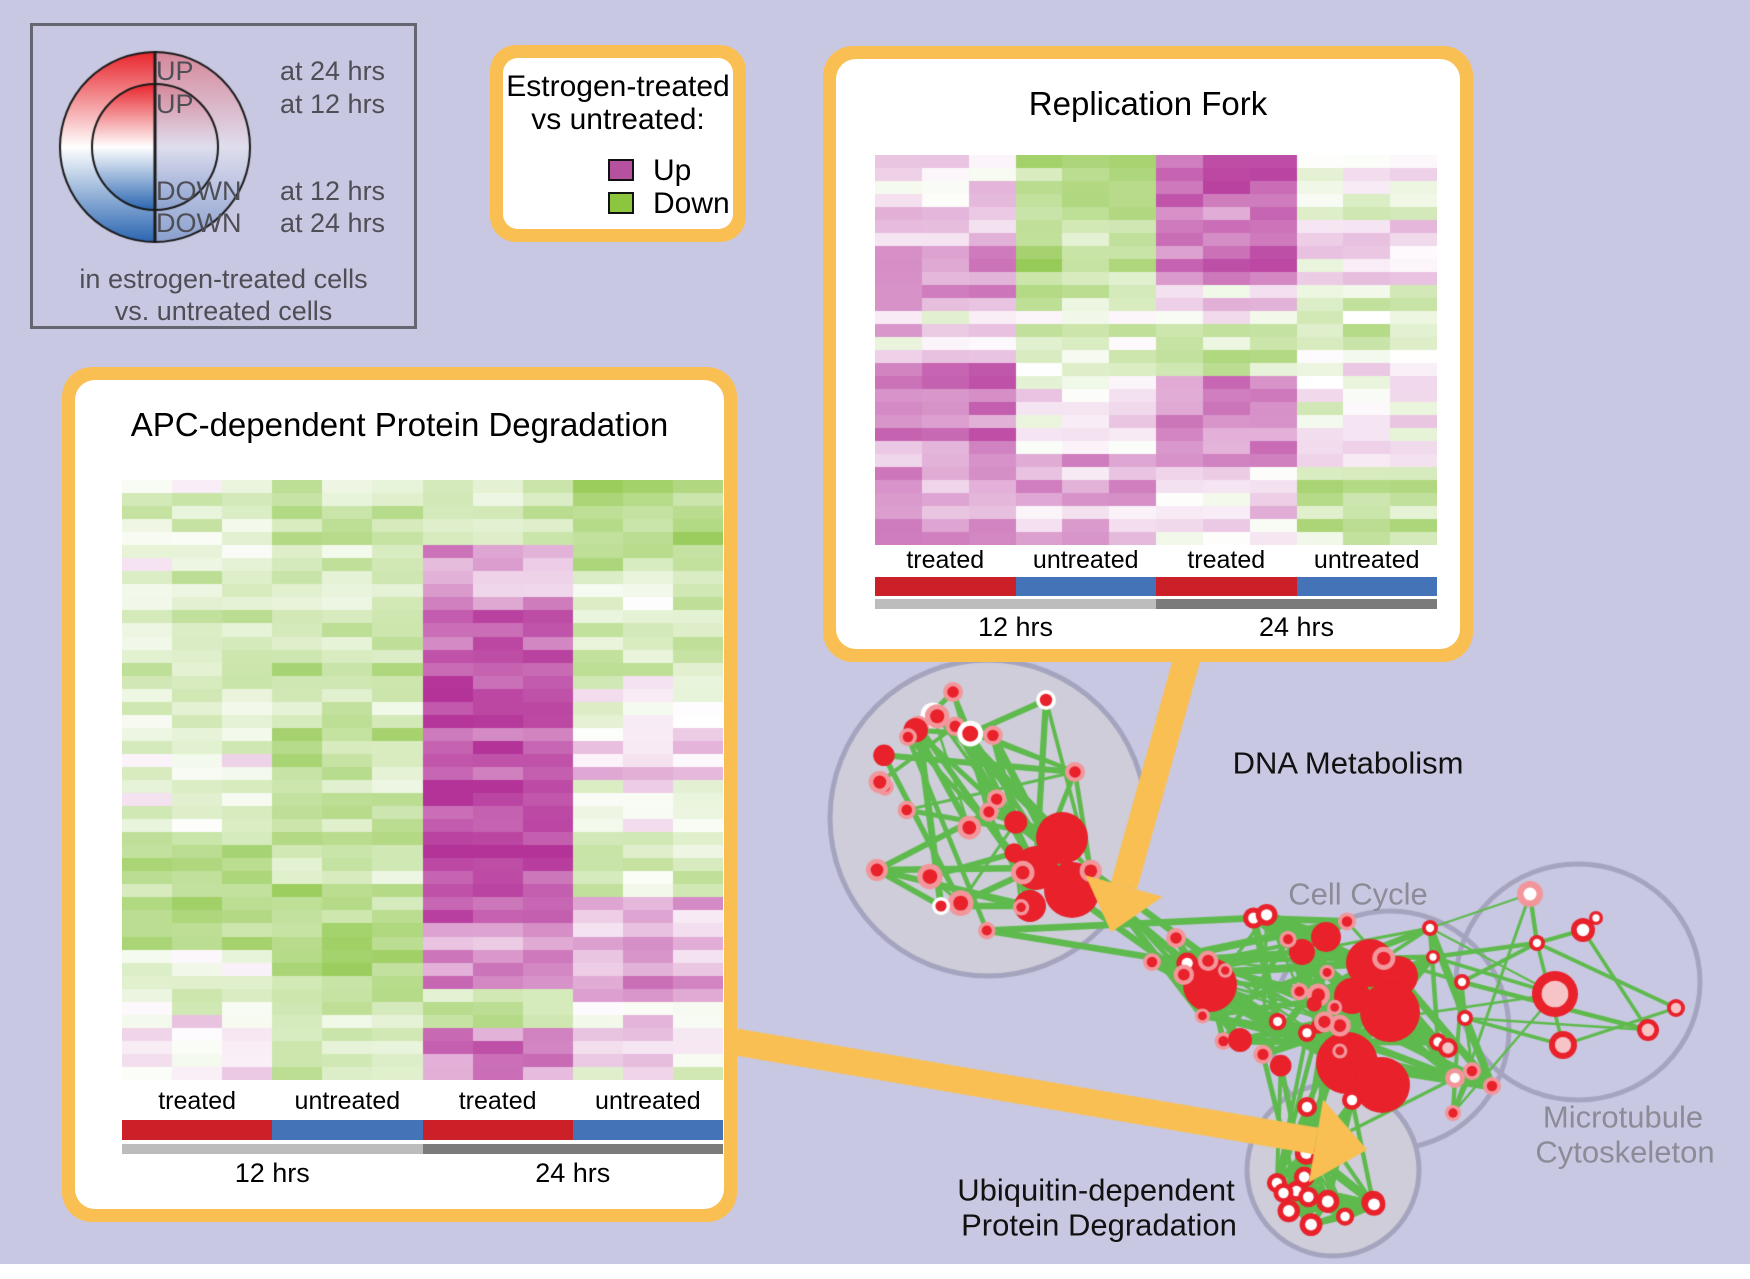  I want to click on down-color-swatch, so click(621, 203).